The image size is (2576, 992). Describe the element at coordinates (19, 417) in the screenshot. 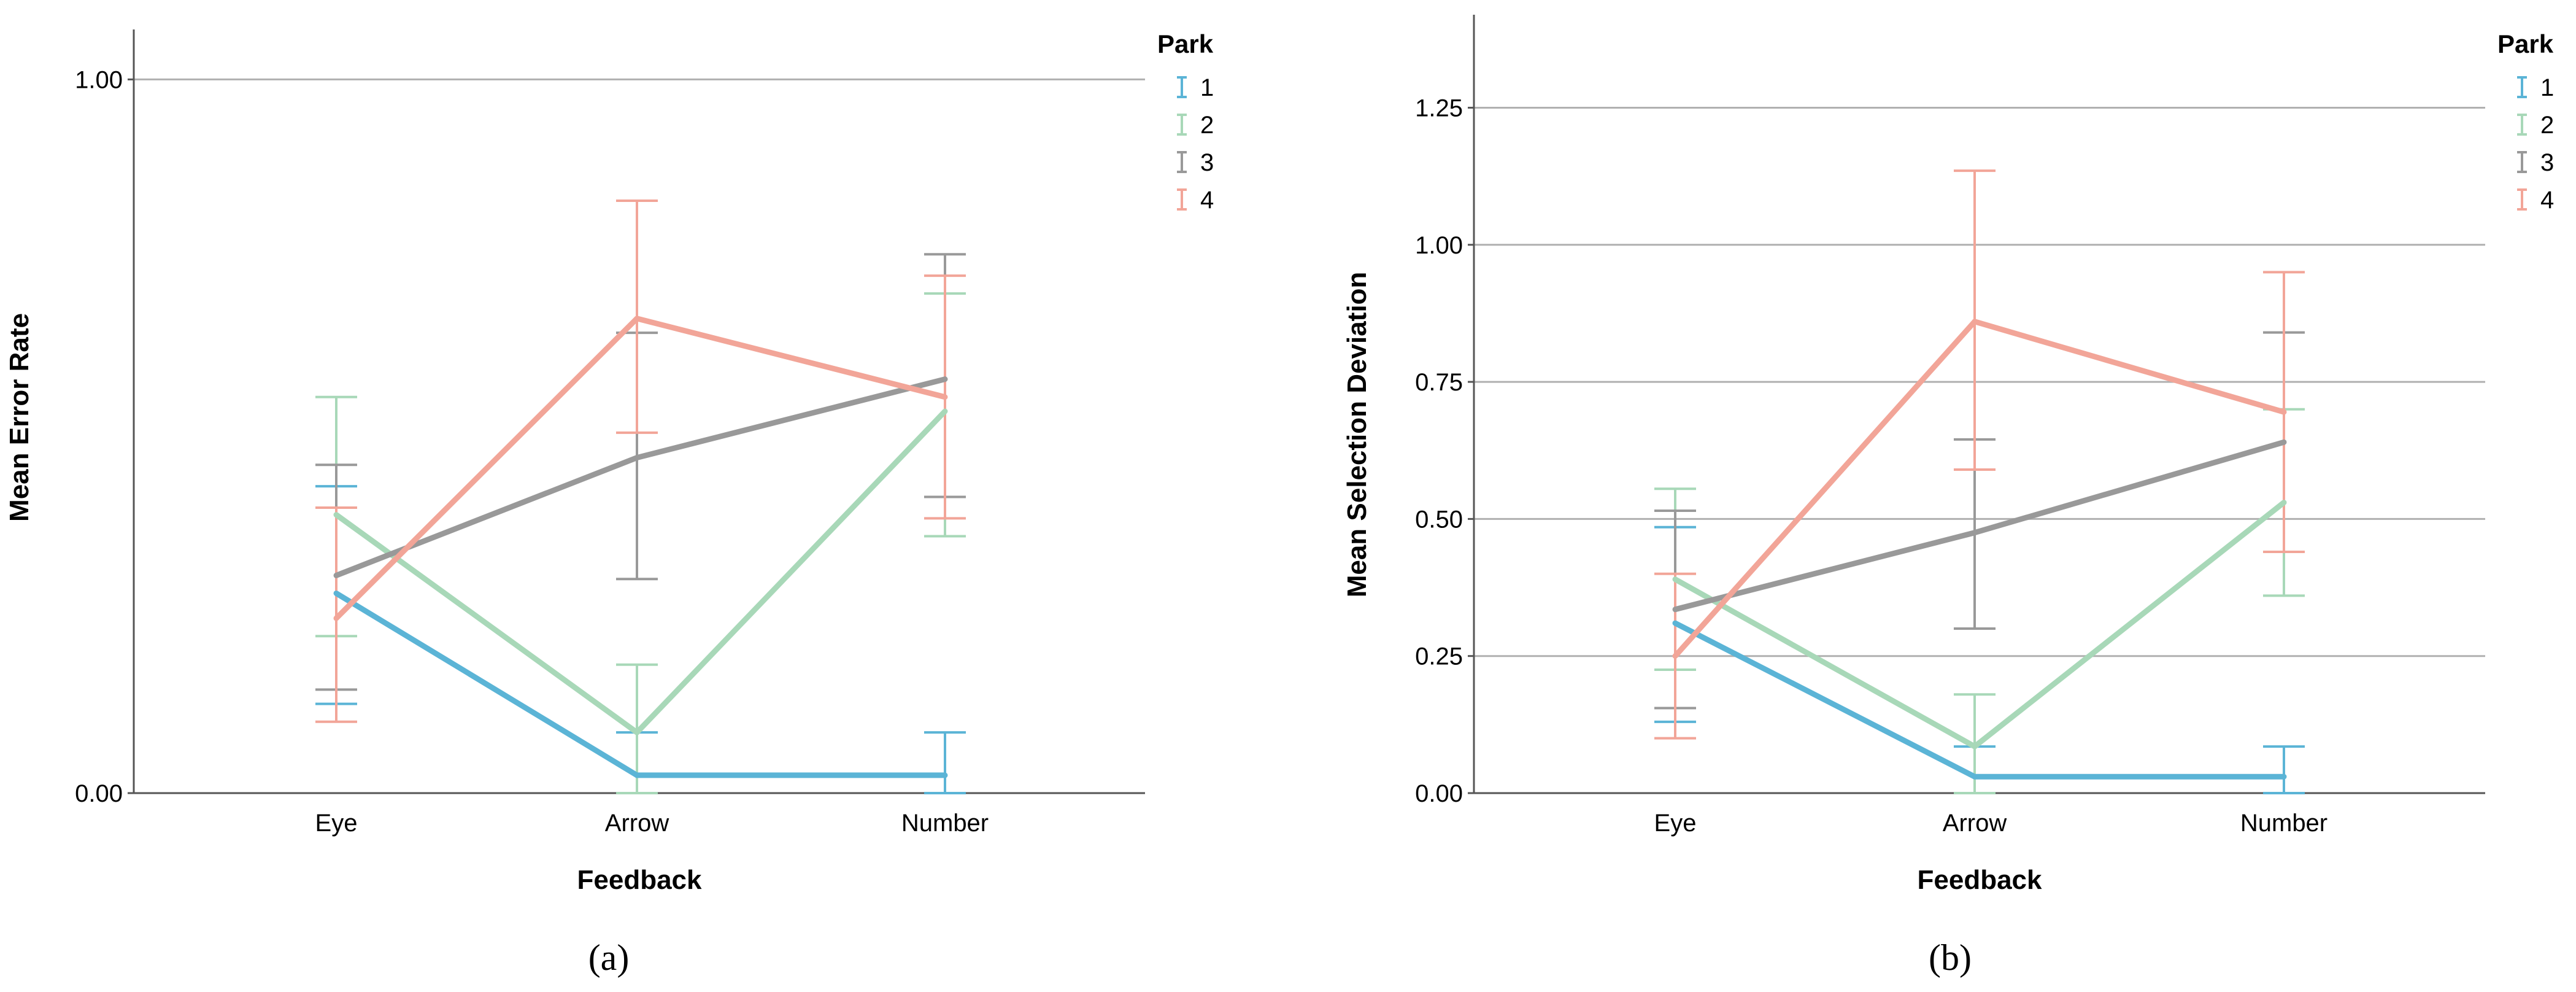

I see `y-axis-title: Mean Error Rate` at that location.